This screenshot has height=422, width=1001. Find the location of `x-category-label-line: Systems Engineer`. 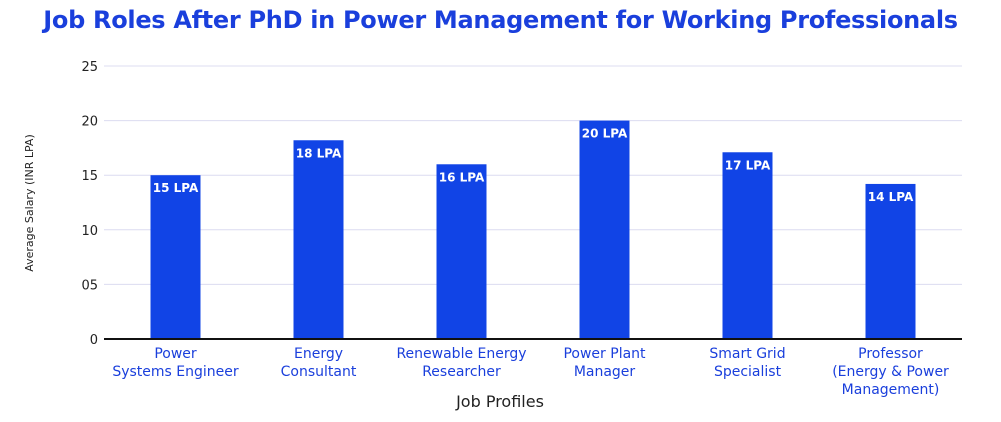

x-category-label-line: Systems Engineer is located at coordinates (175, 372).